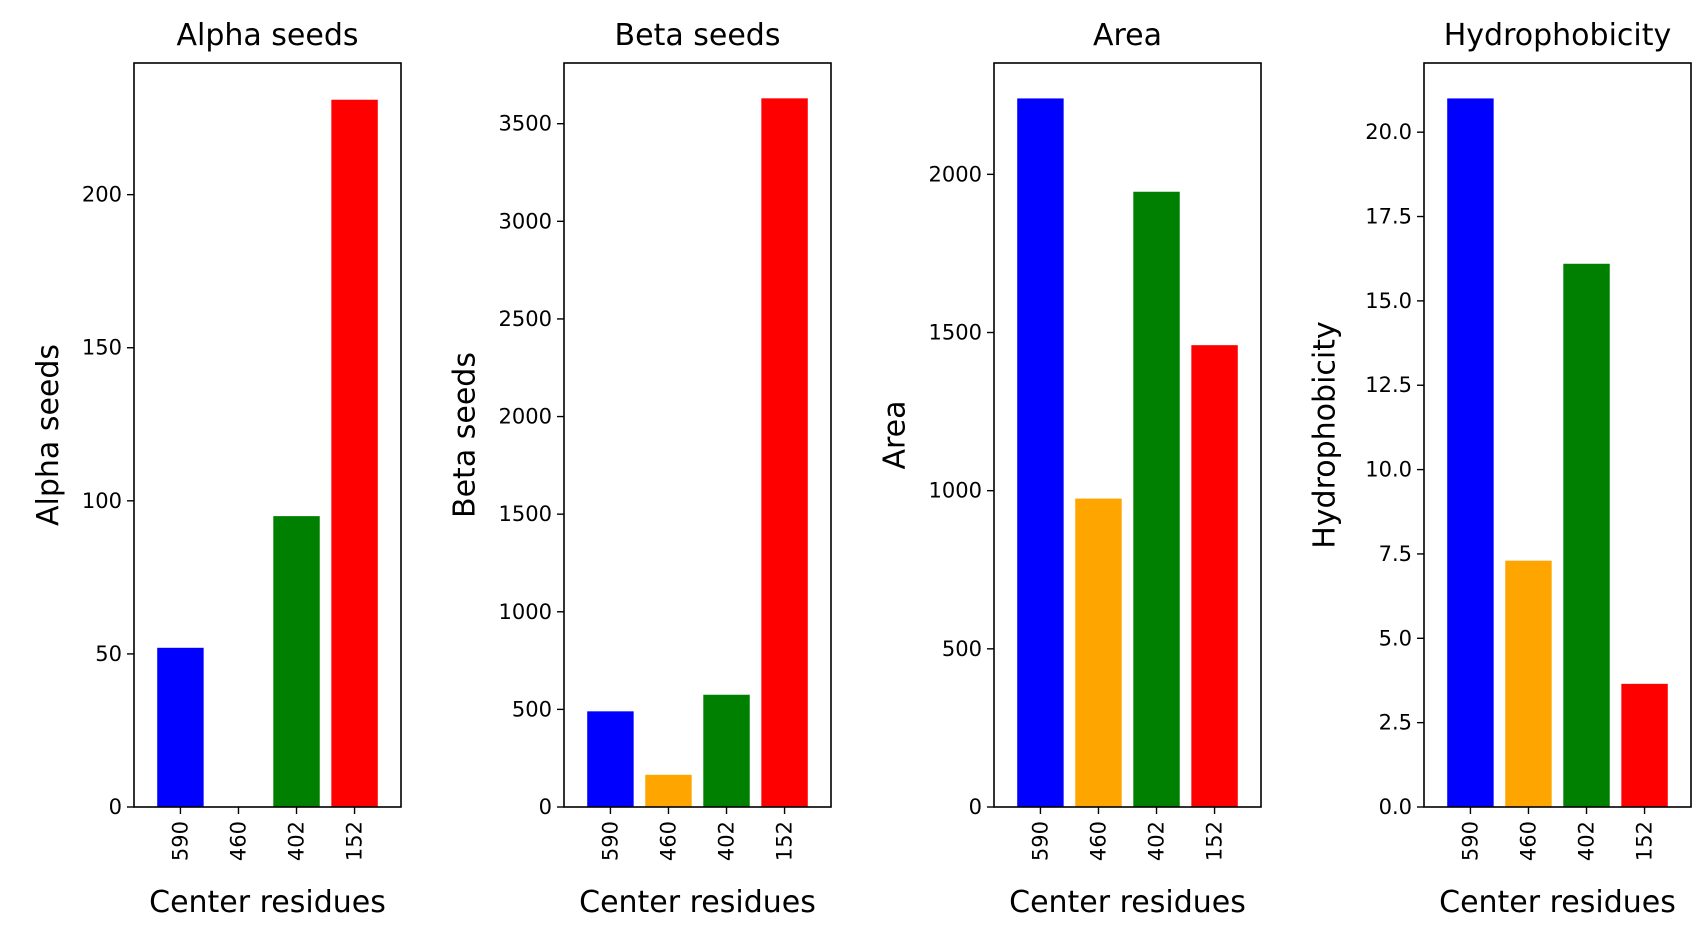 This screenshot has width=1706, height=937. I want to click on y-axis-label: Hydrophobicity, so click(1324, 435).